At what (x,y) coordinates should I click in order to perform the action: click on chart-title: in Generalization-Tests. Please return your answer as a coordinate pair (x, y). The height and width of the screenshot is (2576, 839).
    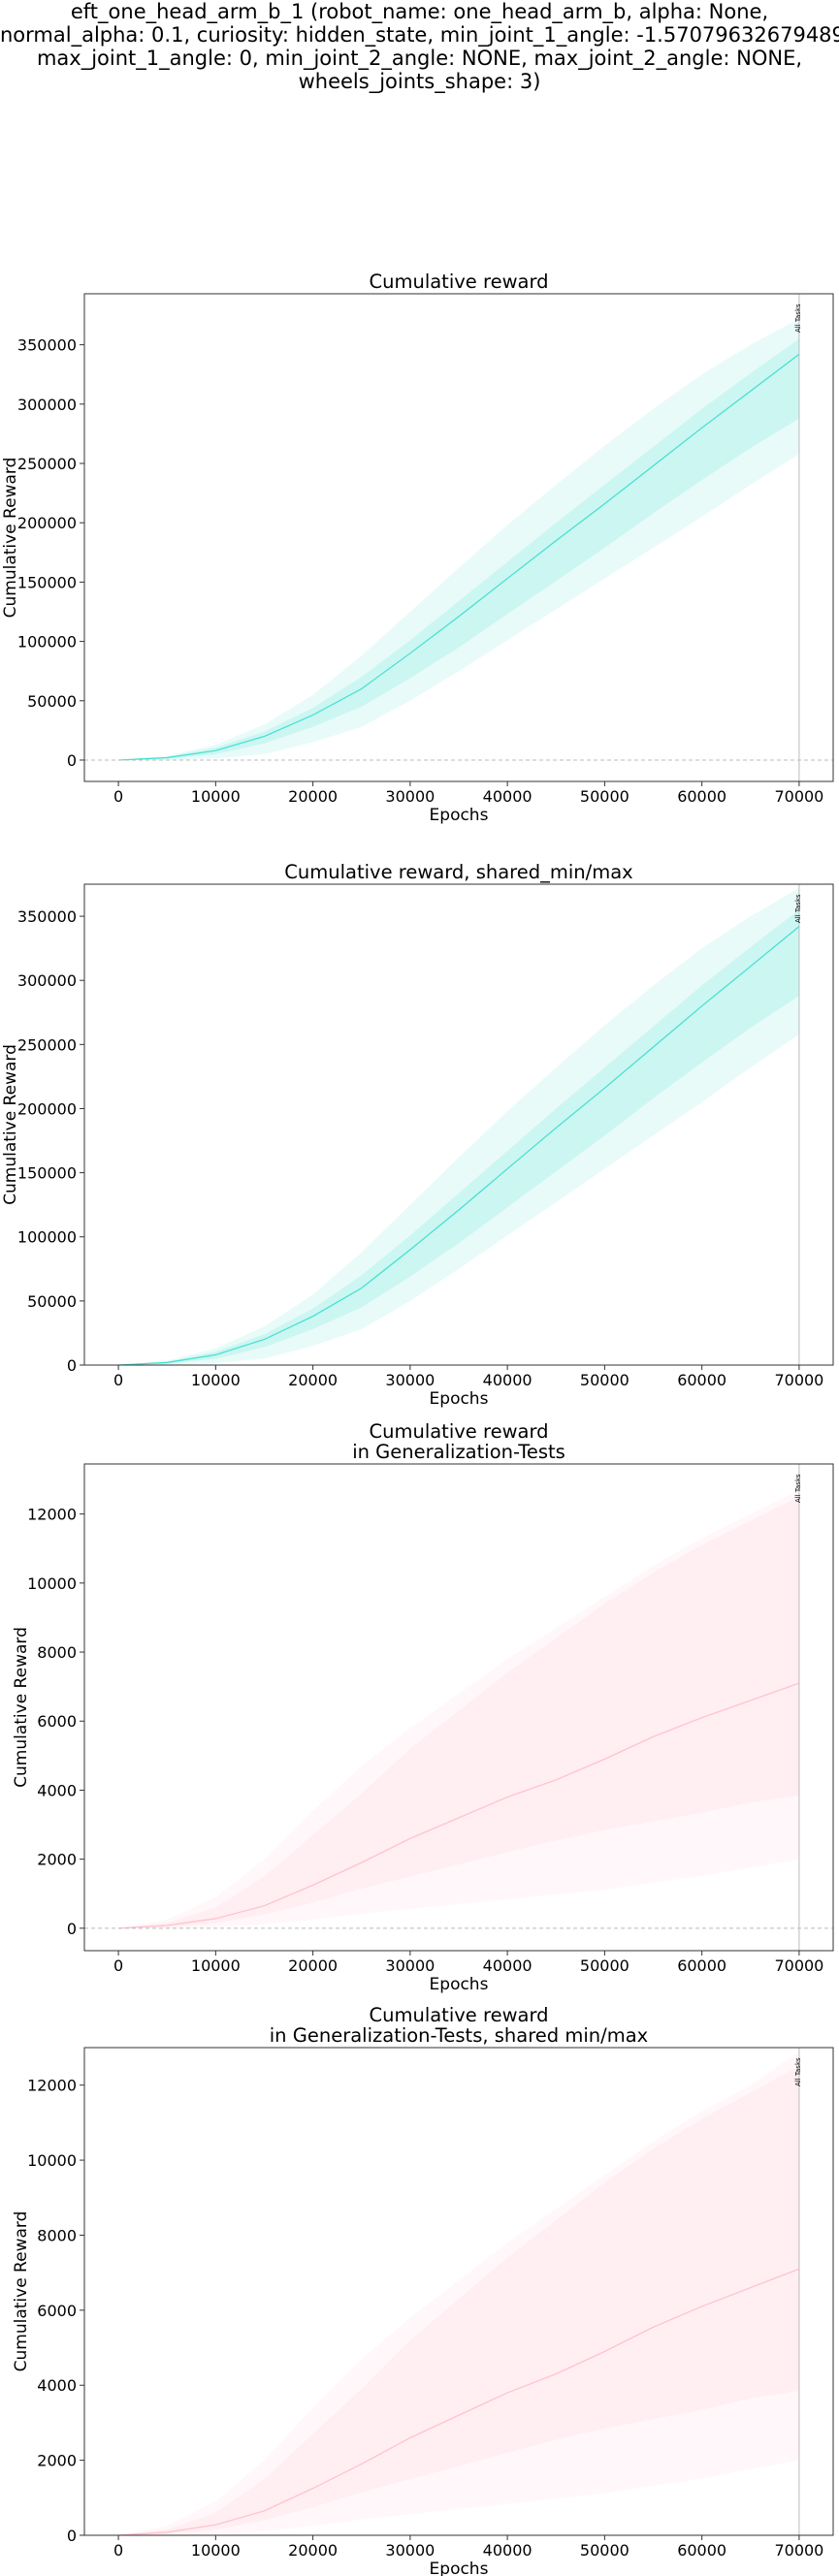
    Looking at the image, I should click on (458, 1452).